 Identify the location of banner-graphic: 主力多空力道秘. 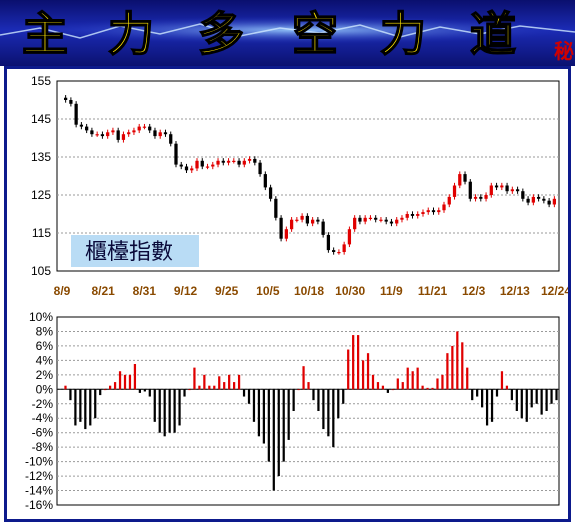
(287, 34).